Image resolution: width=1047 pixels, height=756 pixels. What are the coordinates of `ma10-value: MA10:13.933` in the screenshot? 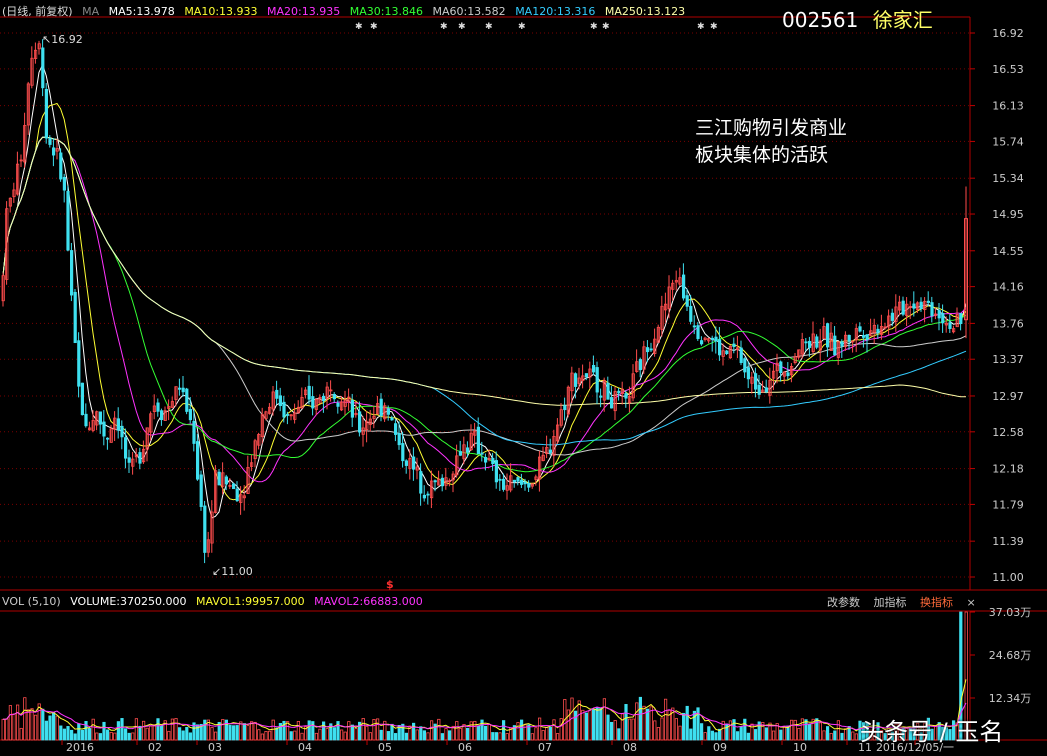 It's located at (221, 11).